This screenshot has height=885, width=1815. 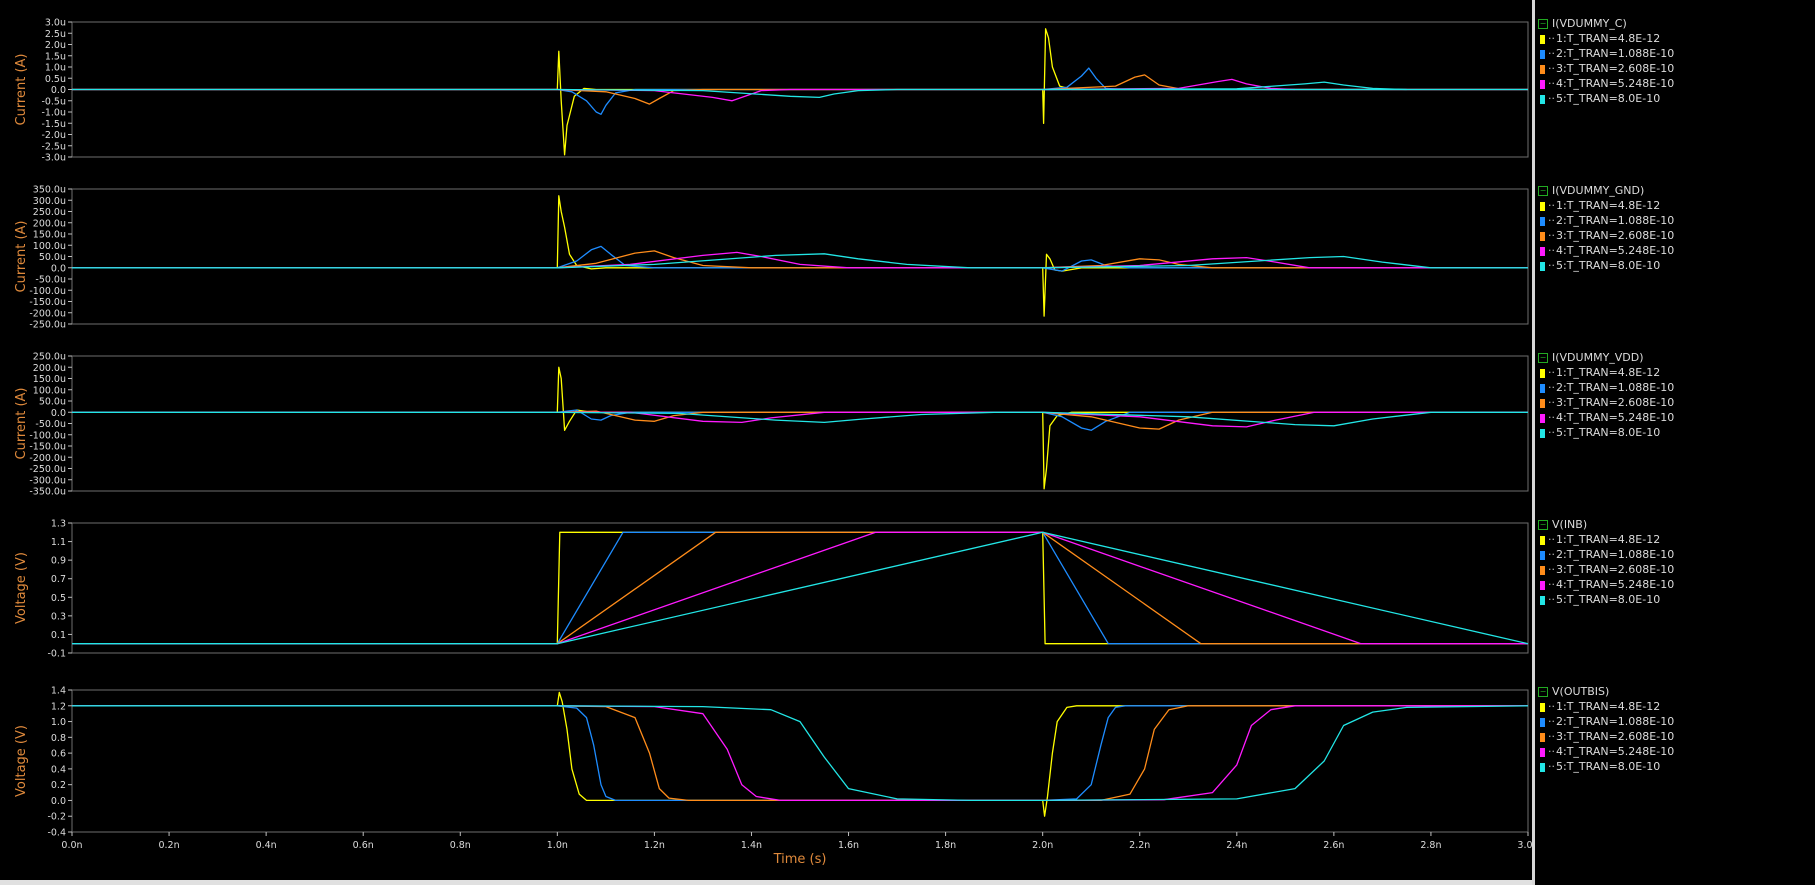 What do you see at coordinates (49, 235) in the screenshot?
I see `y-tick-label: 150.0u` at bounding box center [49, 235].